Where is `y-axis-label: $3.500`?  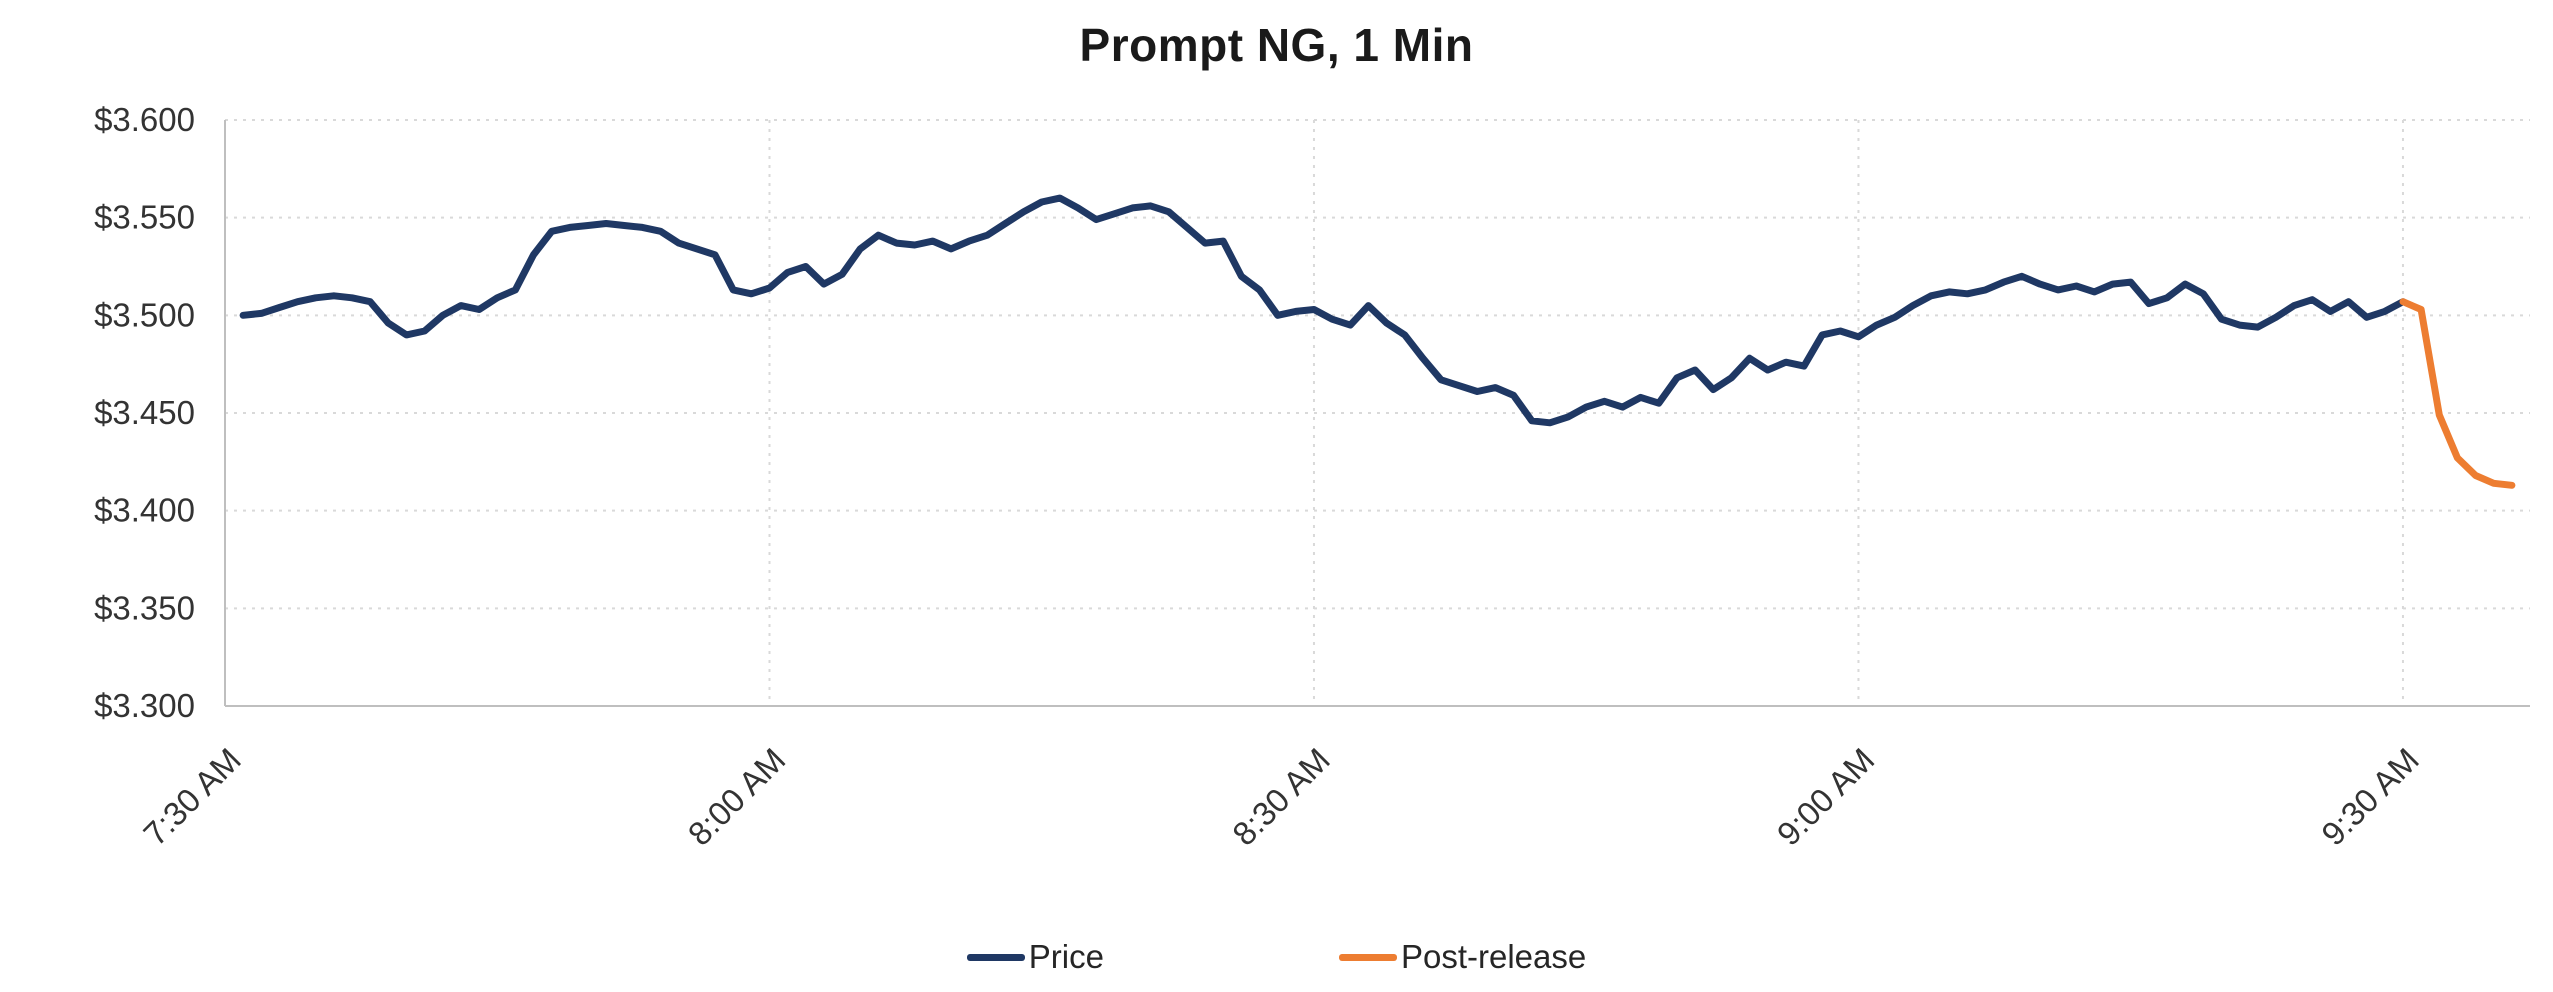
y-axis-label: $3.500 is located at coordinates (144, 314).